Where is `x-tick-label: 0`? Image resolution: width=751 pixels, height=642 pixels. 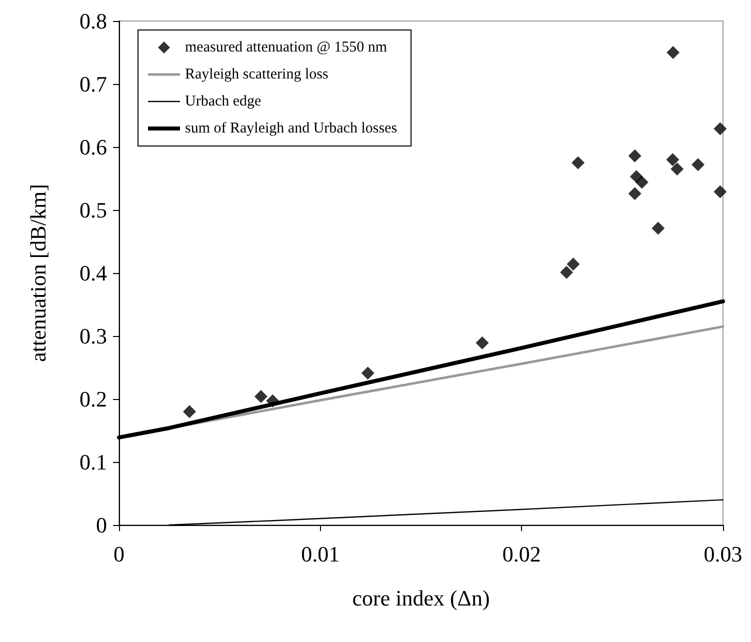 x-tick-label: 0 is located at coordinates (119, 554).